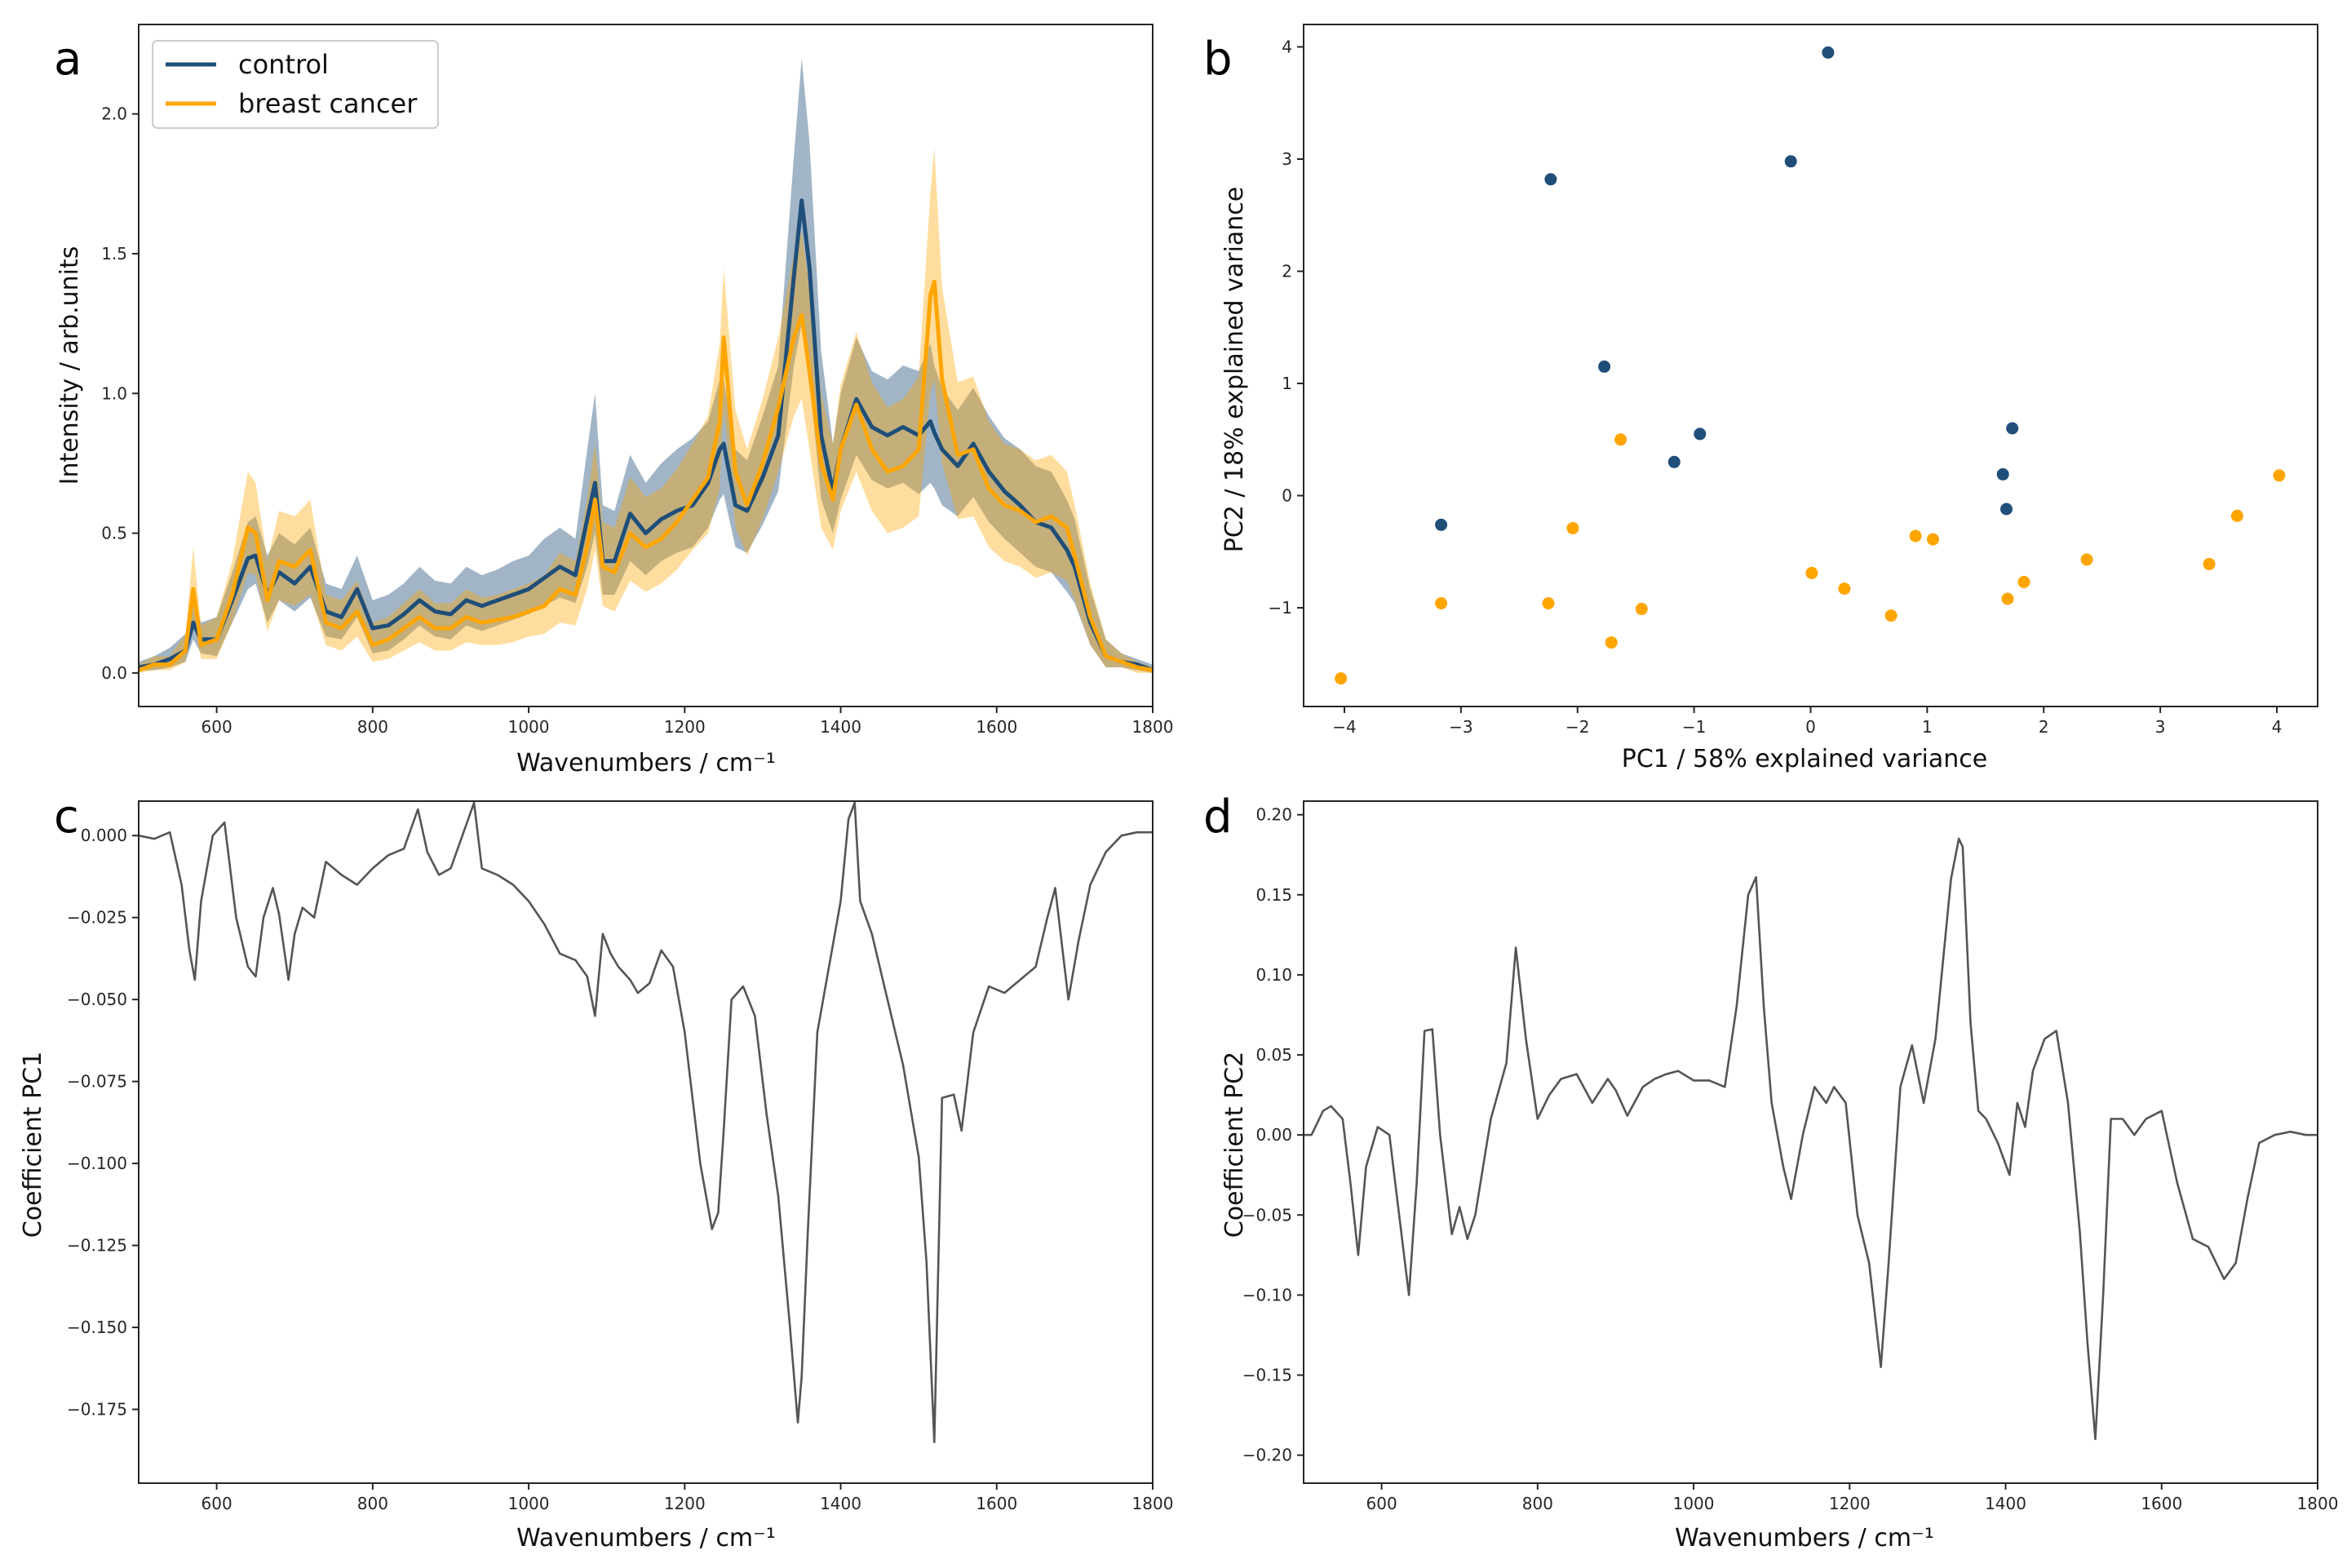  What do you see at coordinates (114, 533) in the screenshot?
I see `y-tick-label-a-1: 0.5` at bounding box center [114, 533].